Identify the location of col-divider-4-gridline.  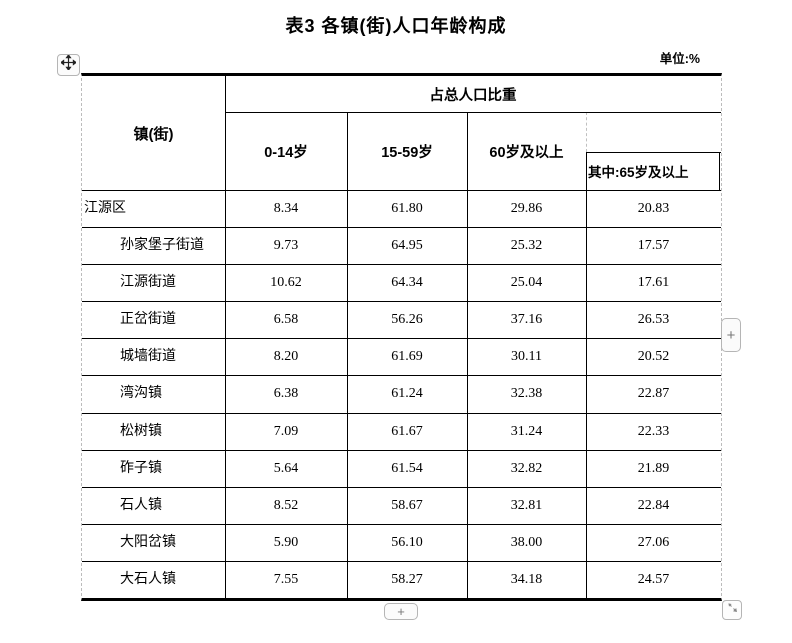
(586, 132).